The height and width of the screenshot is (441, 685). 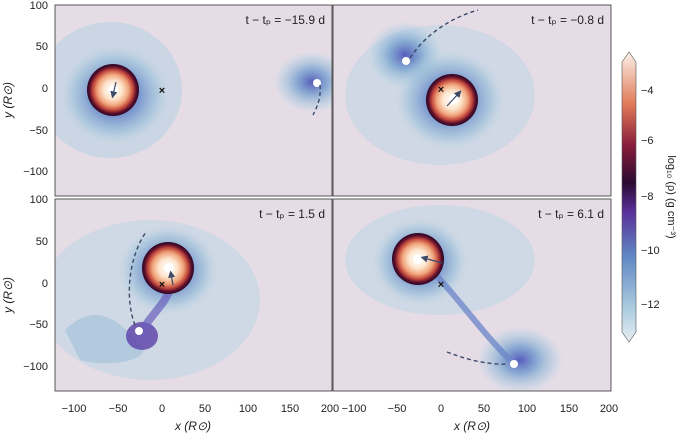 What do you see at coordinates (567, 20) in the screenshot?
I see `panel-label-tr: t − tₚ = −0.8 d` at bounding box center [567, 20].